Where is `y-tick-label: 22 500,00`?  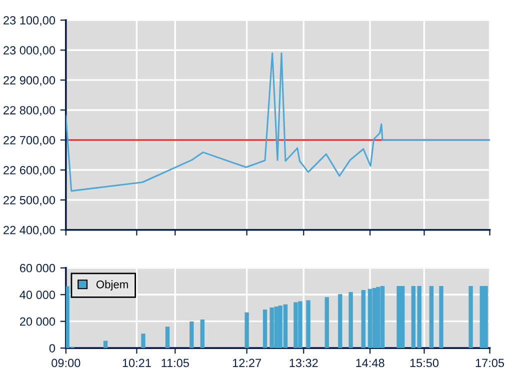 y-tick-label: 22 500,00 is located at coordinates (30, 201).